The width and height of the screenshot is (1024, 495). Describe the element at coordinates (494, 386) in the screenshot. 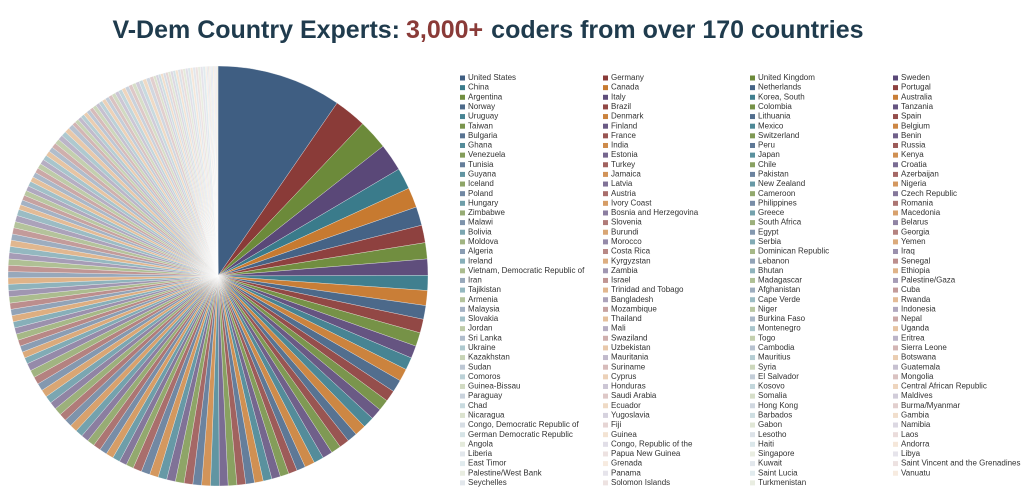

I see `legend-label: Guinea-Bissau` at that location.